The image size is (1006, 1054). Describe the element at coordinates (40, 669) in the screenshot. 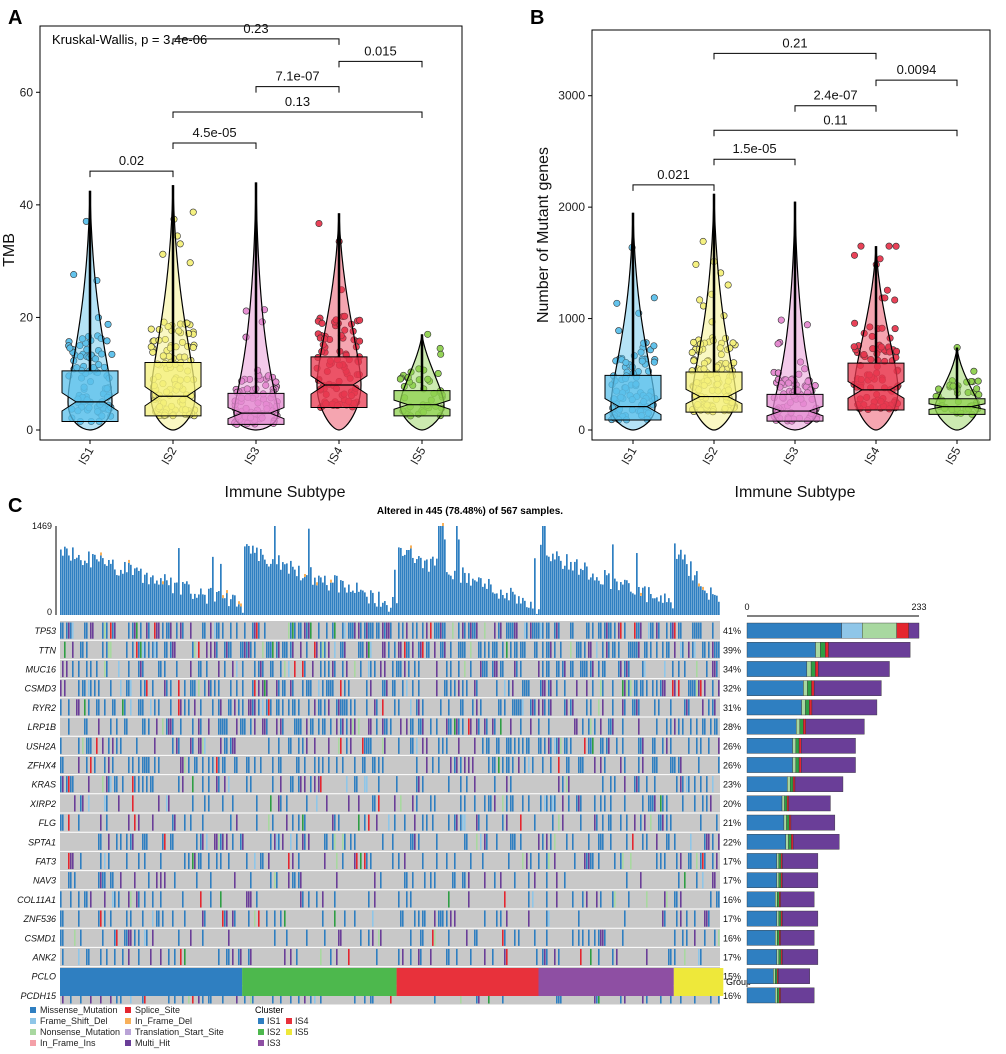

I see `gene-label-MUC16: MUC16` at that location.